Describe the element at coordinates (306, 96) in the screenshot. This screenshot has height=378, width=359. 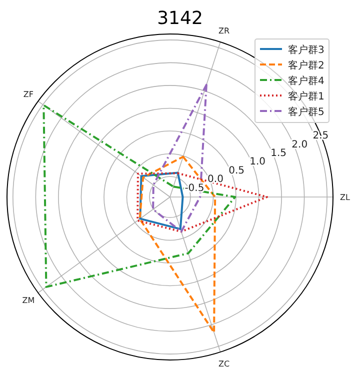
I see `legend-label: 客户群1` at that location.